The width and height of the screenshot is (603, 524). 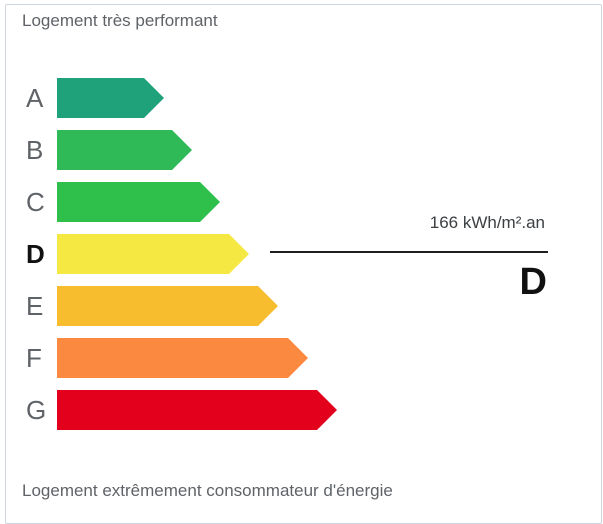 What do you see at coordinates (35, 98) in the screenshot?
I see `energy-class-letter: A` at bounding box center [35, 98].